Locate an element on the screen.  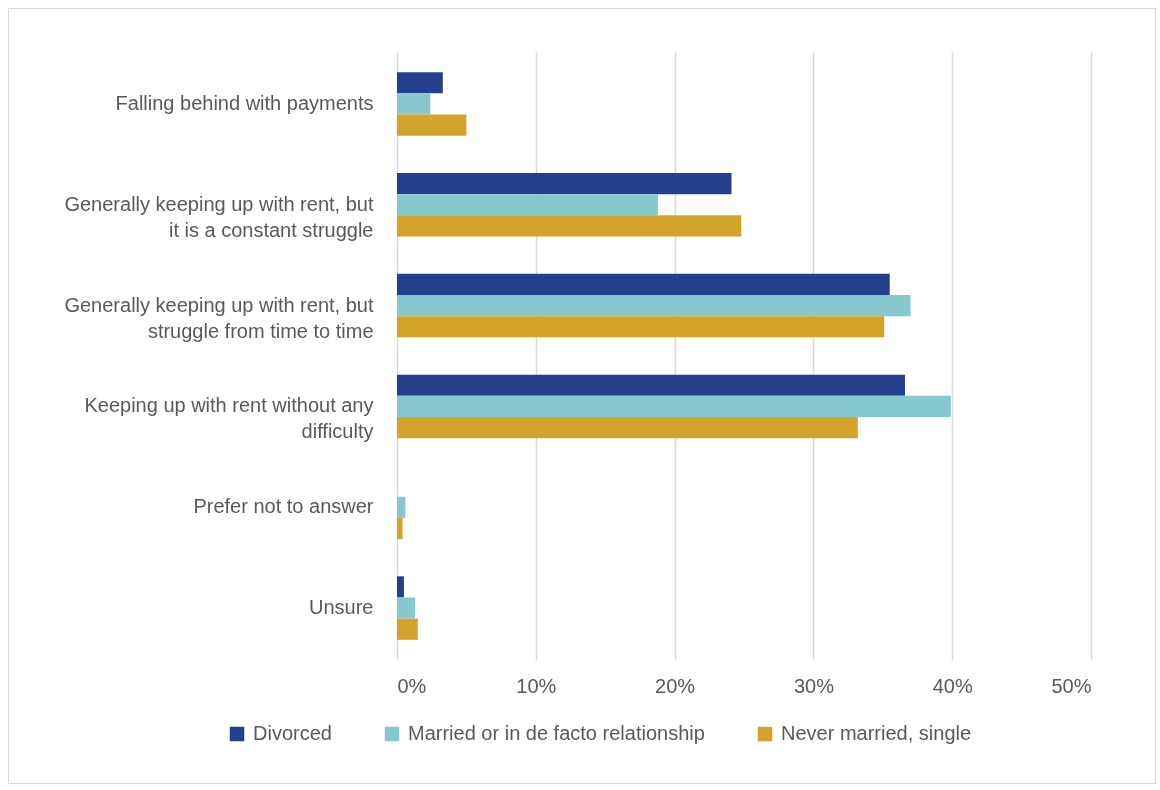
x-tick-label: 0% is located at coordinates (412, 685).